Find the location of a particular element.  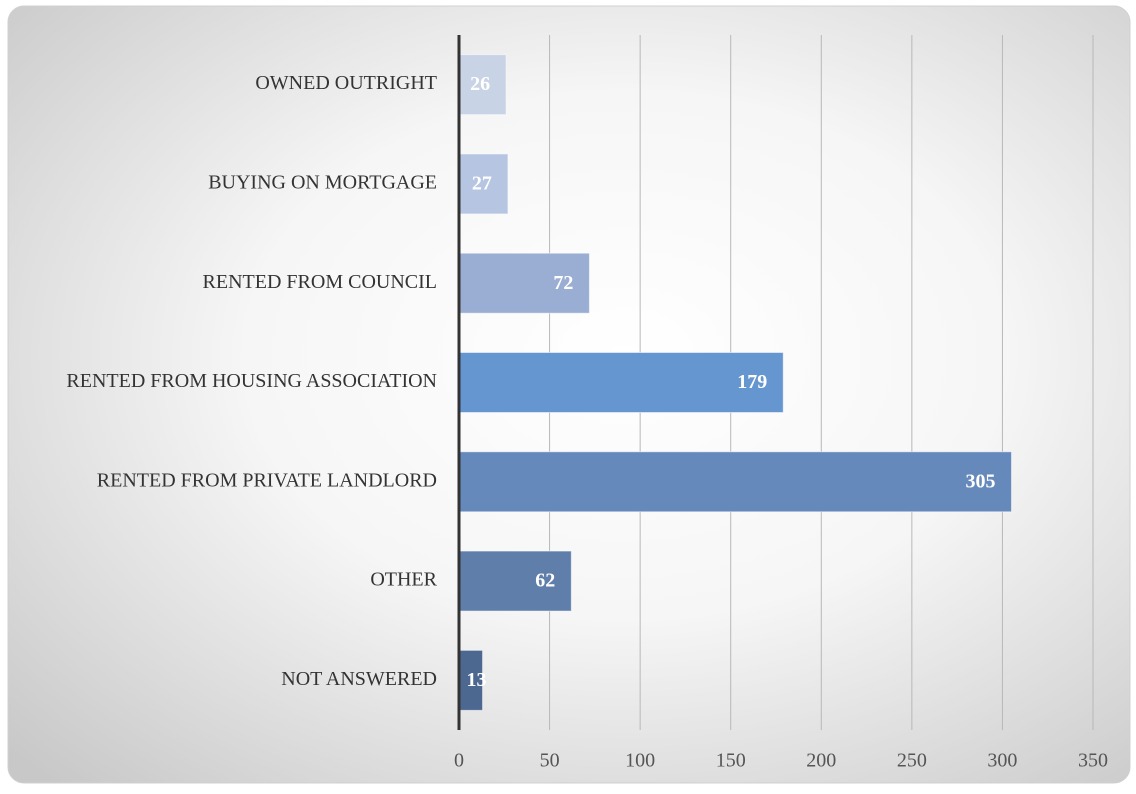

data-label: 26 is located at coordinates (480, 84).